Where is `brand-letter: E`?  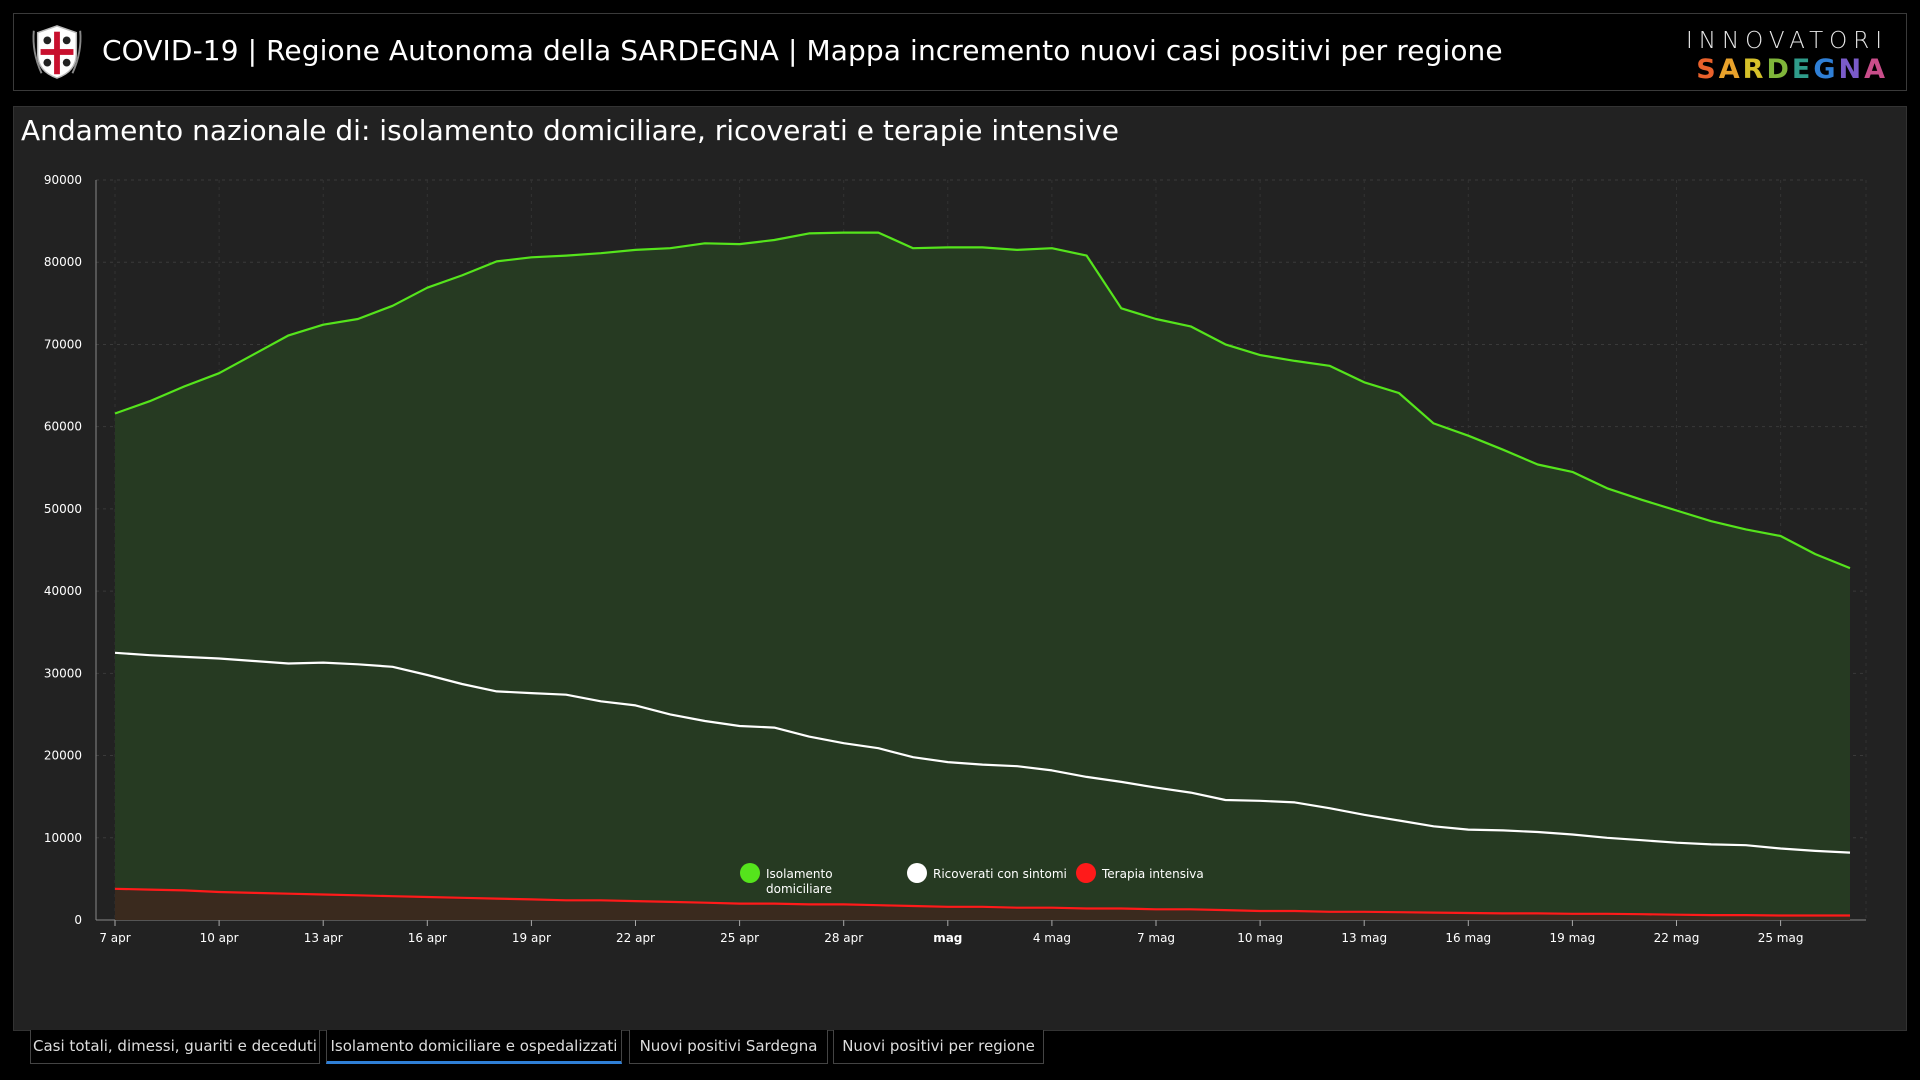 brand-letter: E is located at coordinates (1802, 69).